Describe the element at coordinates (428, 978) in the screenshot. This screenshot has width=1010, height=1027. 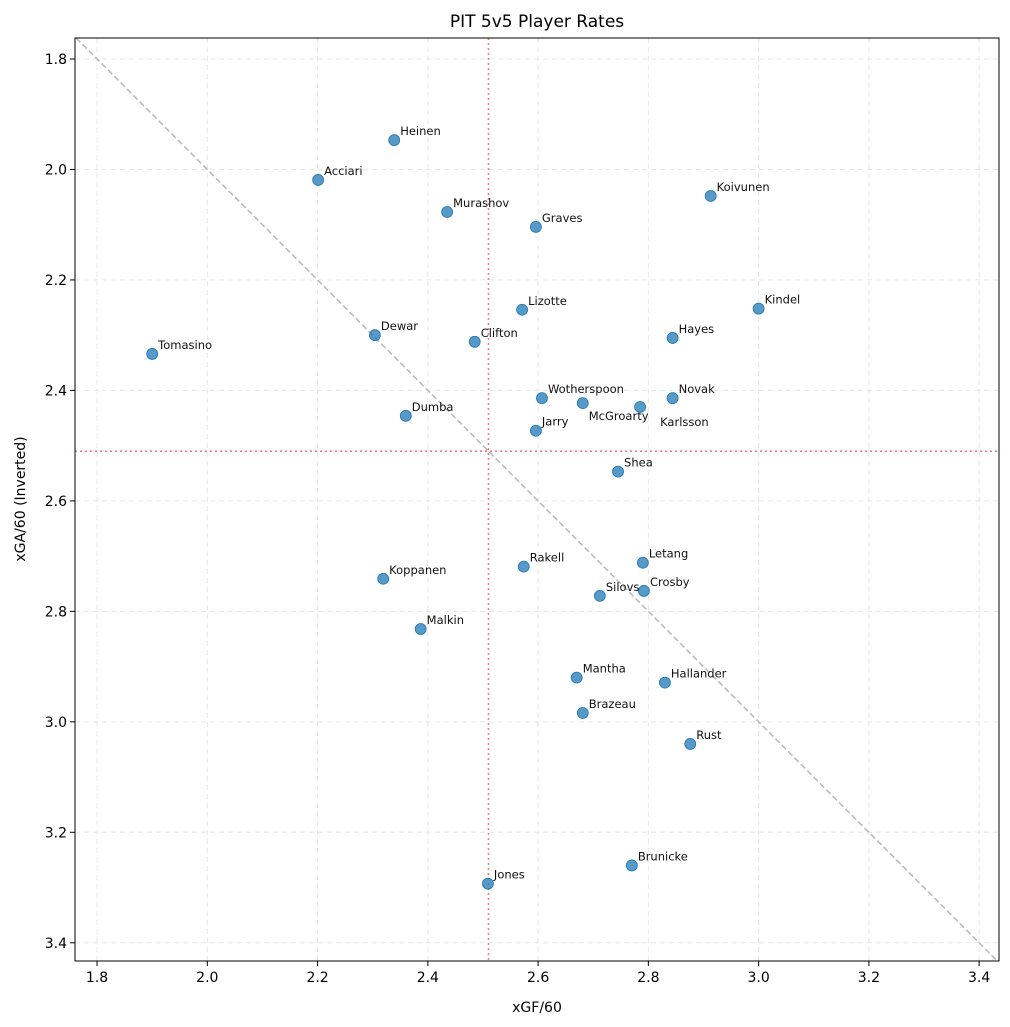
I see `x-tick-label: 2.4` at that location.